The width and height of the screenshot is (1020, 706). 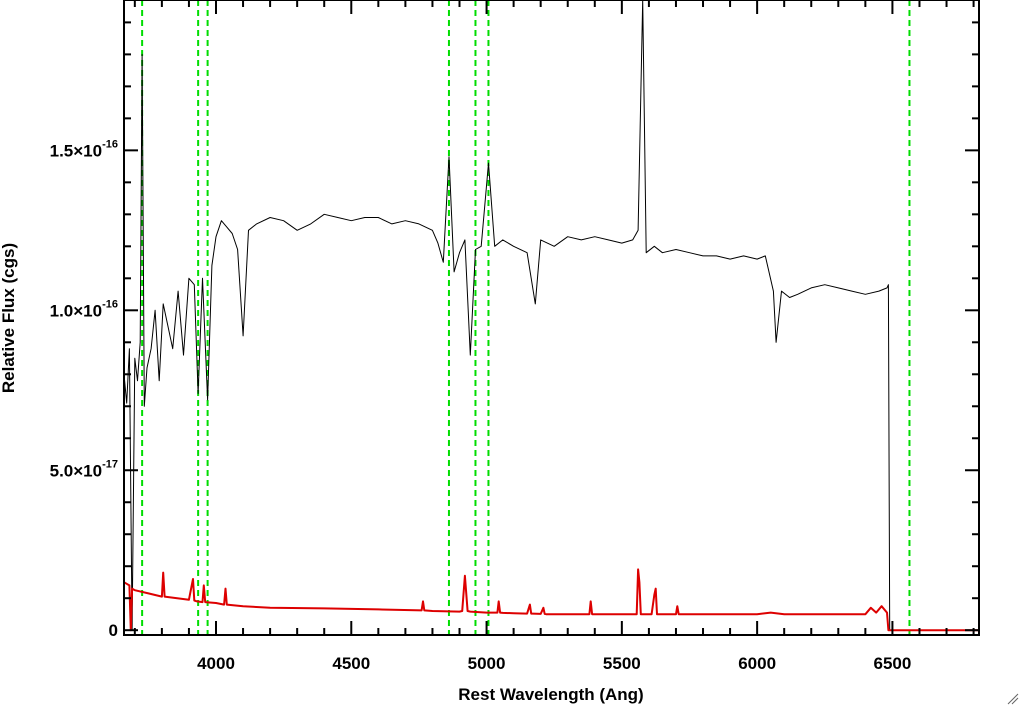 What do you see at coordinates (554, 663) in the screenshot?
I see `x-tick-labels: 4000 4500 5000 5500 6000 6500` at bounding box center [554, 663].